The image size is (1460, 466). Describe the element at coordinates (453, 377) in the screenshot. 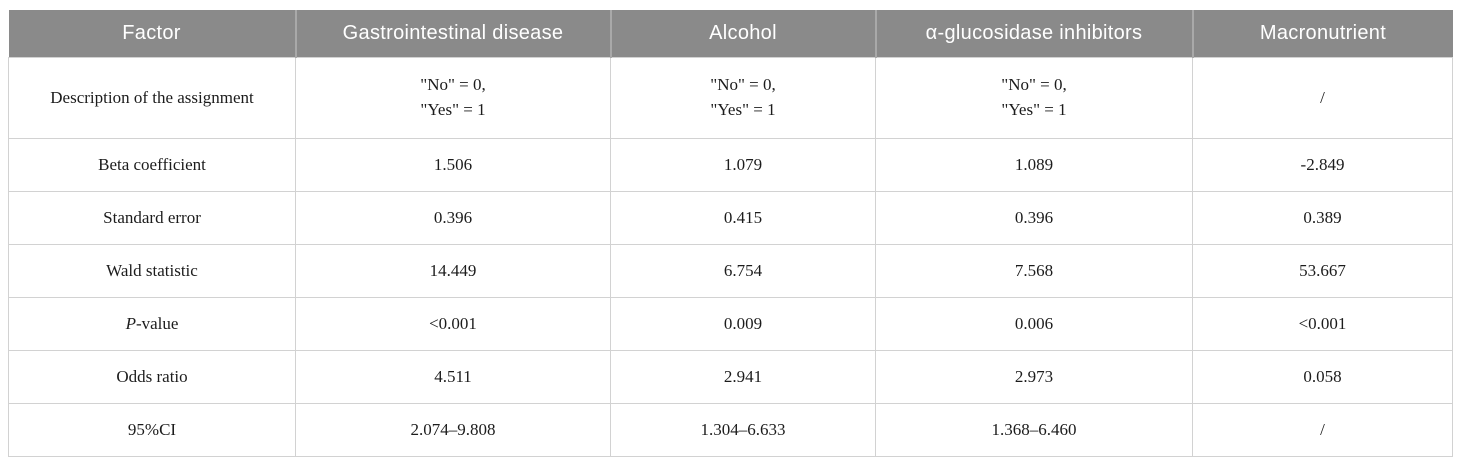

I see `table-cell: 4.511` at that location.